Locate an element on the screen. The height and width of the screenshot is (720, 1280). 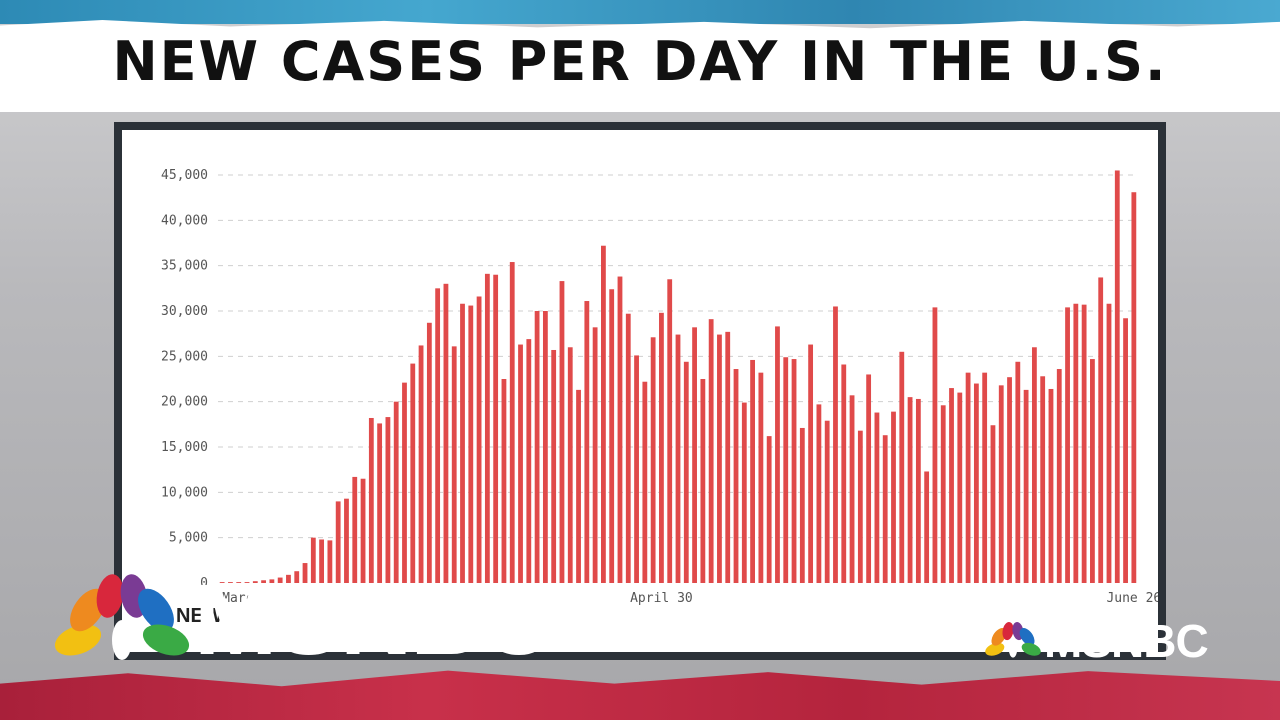
x-tick-label: April 30 is located at coordinates (661, 598).